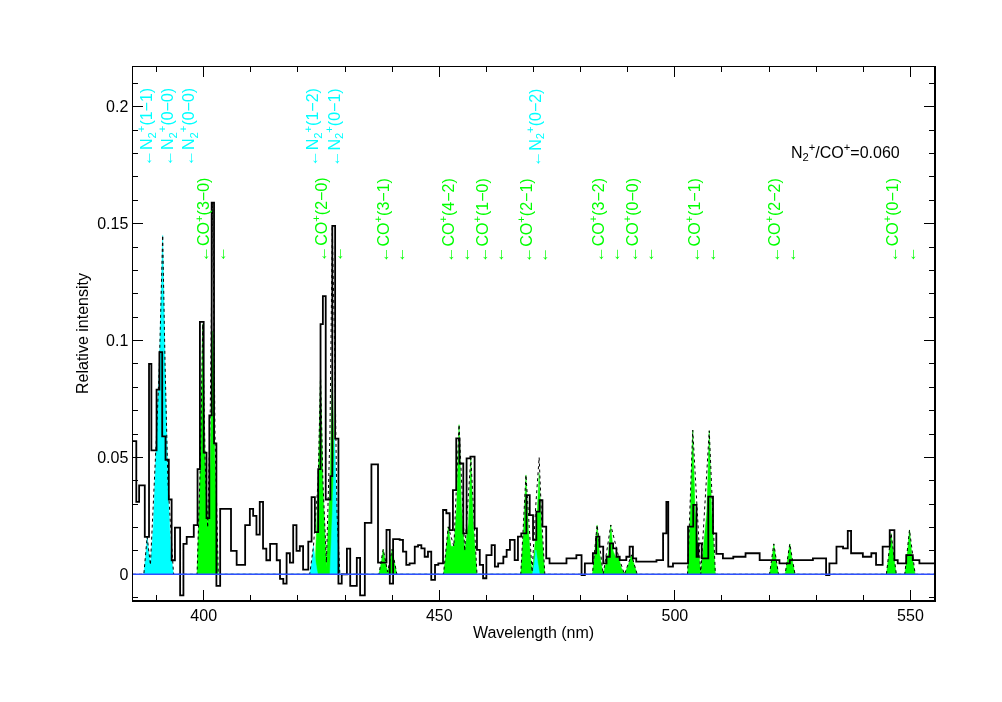 Image resolution: width=1002 pixels, height=702 pixels. What do you see at coordinates (117, 107) in the screenshot?
I see `y-tick-label: 0.2` at bounding box center [117, 107].